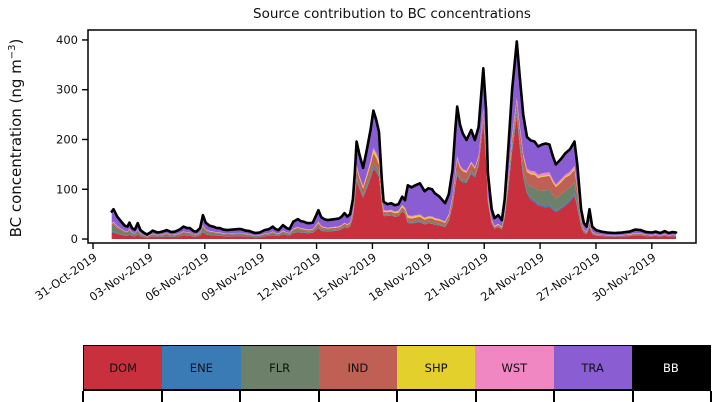 The image size is (713, 402). What do you see at coordinates (392, 14) in the screenshot?
I see `chart-title: Source contribution to BC concentrations` at bounding box center [392, 14].